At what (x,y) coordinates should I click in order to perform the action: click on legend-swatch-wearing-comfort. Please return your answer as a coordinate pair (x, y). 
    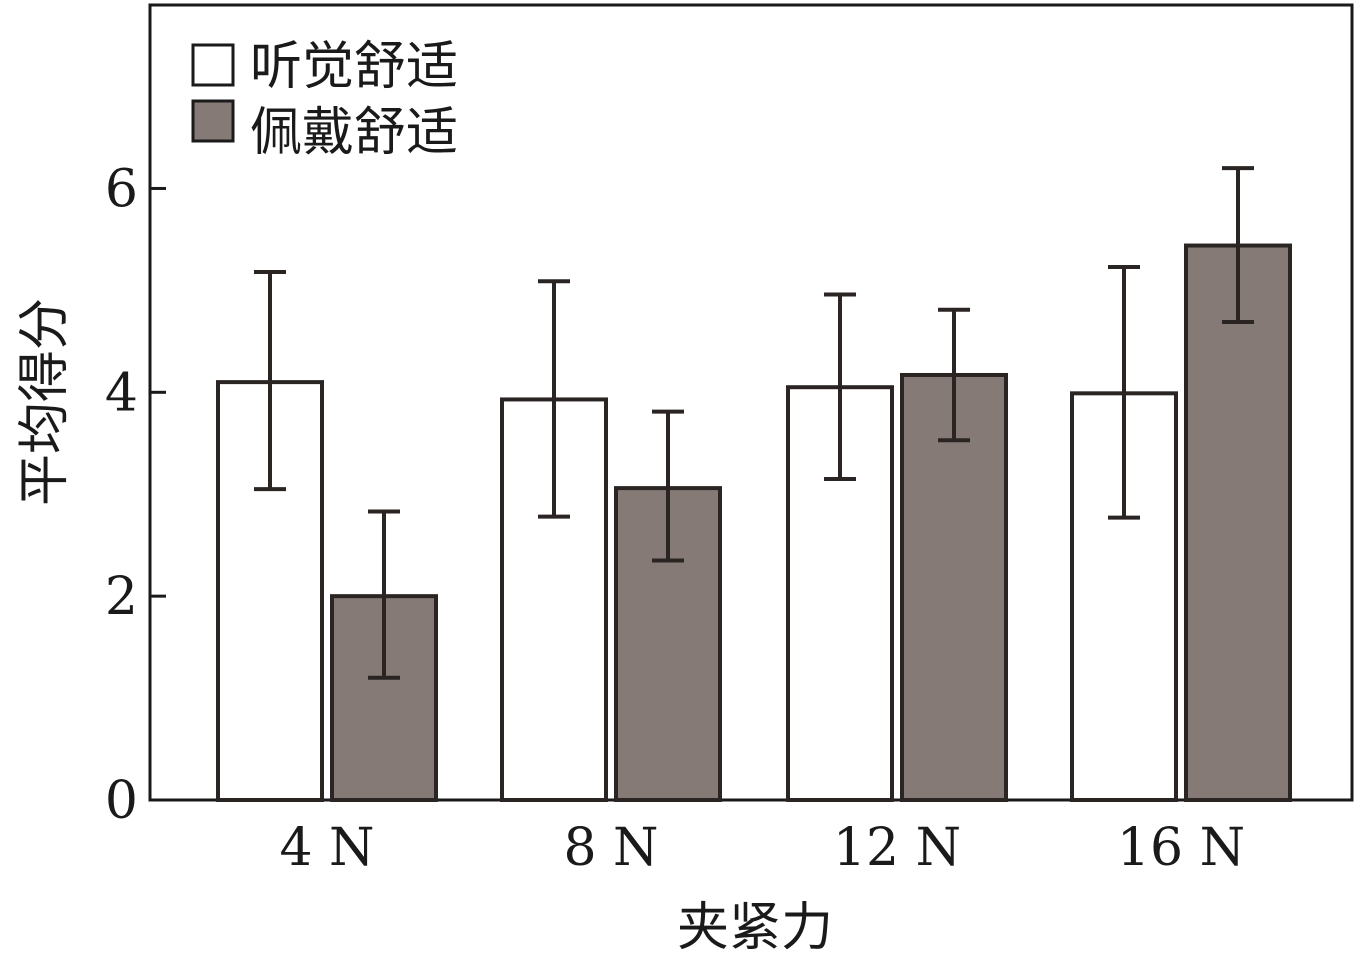
    Looking at the image, I should click on (213, 121).